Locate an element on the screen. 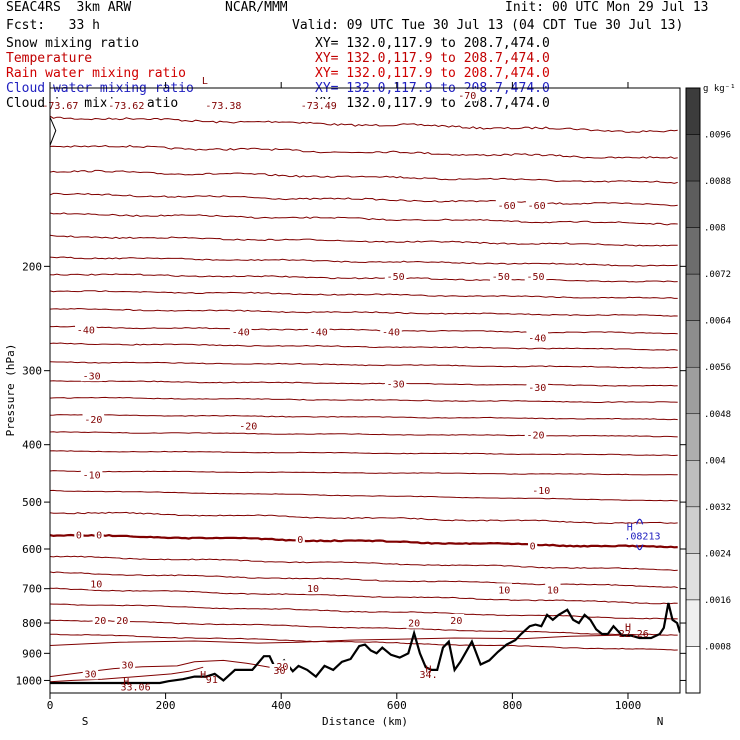 This screenshot has width=740, height=740. colorbar-unit: g kg⁻¹ is located at coordinates (719, 89).